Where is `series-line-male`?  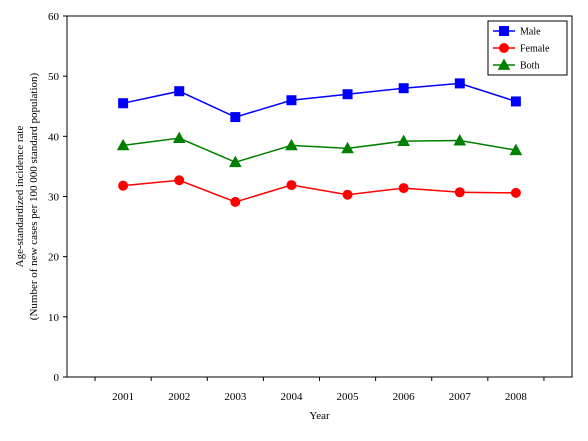 series-line-male is located at coordinates (319, 100).